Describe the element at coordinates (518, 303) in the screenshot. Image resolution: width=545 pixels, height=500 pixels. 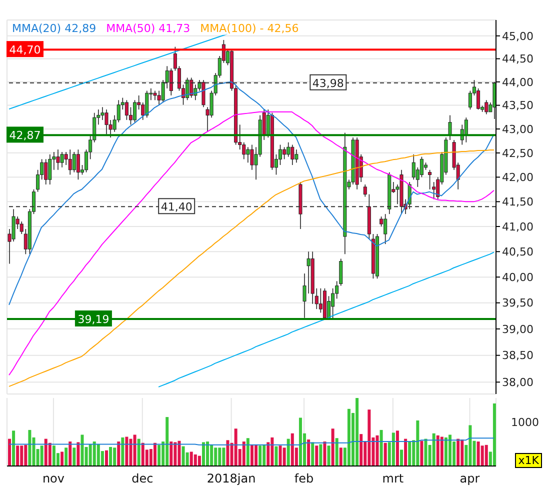
I see `y-tick-label: 39,50` at that location.